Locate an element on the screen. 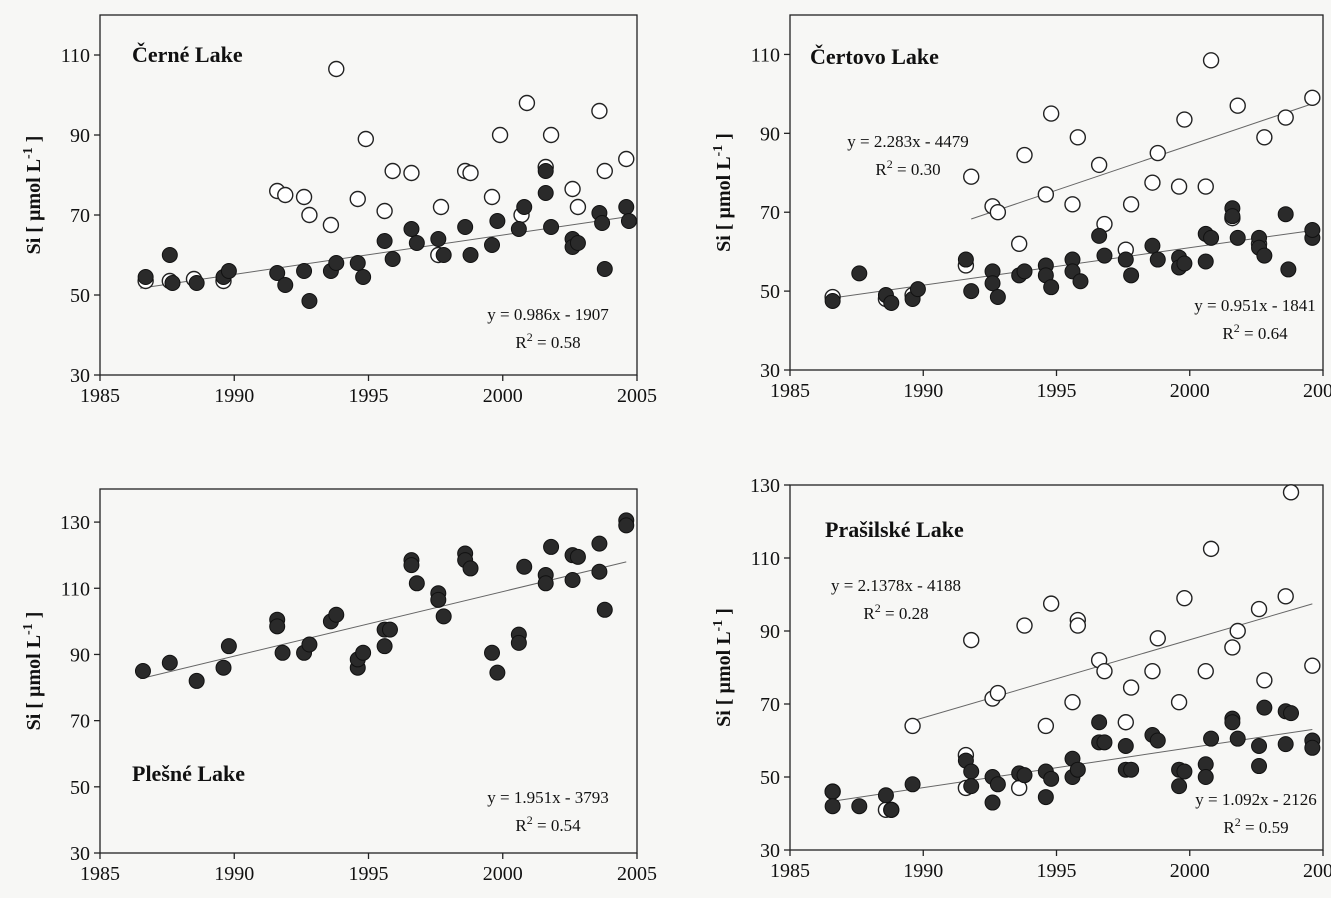 This screenshot has height=898, width=1331. y-axis-label: Si [ µmol L-1 ] is located at coordinates (723, 192).